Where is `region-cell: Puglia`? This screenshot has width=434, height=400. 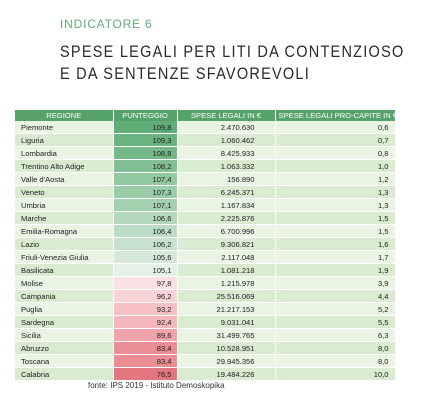
region-cell: Puglia is located at coordinates (64, 309).